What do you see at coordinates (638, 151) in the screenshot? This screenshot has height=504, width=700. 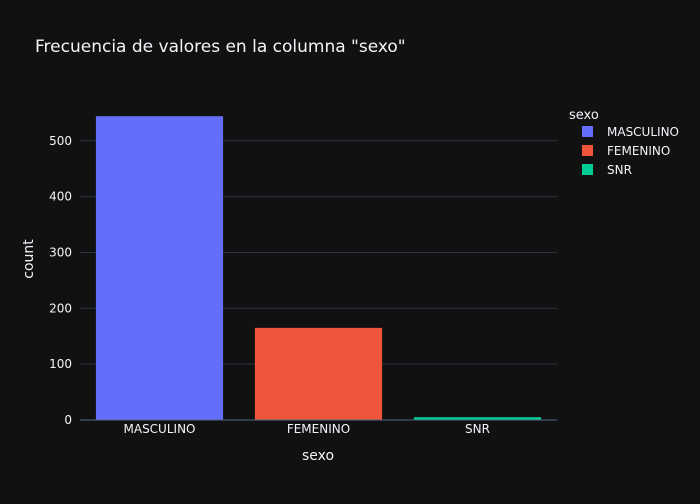 I see `legend-label: FEMENINO` at bounding box center [638, 151].